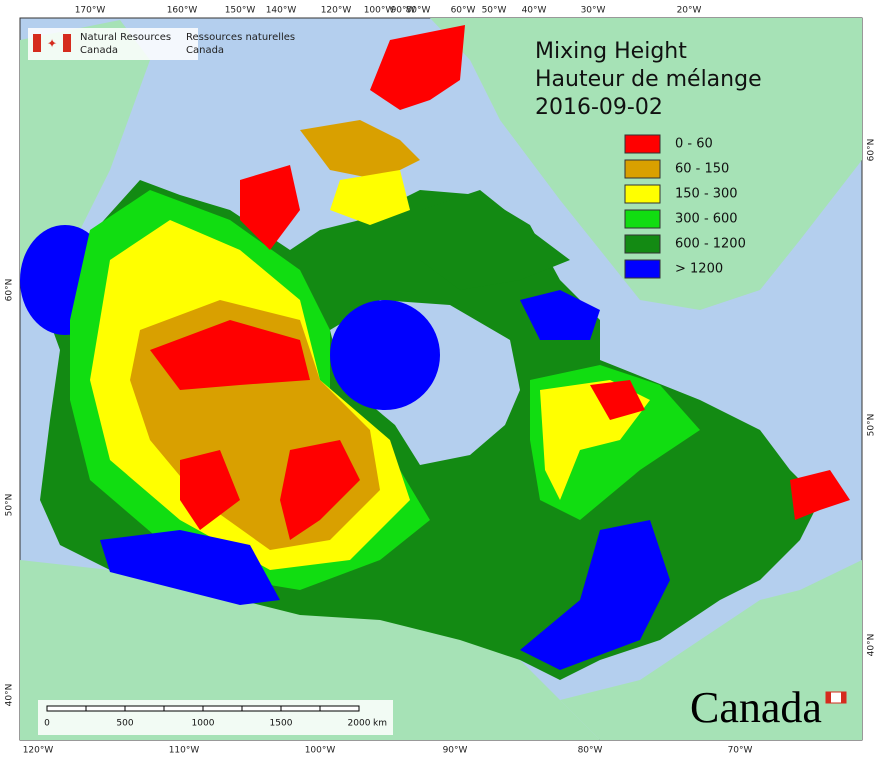 This screenshot has height=764, width=880. I want to click on legend-label: 600 - 1200, so click(710, 244).